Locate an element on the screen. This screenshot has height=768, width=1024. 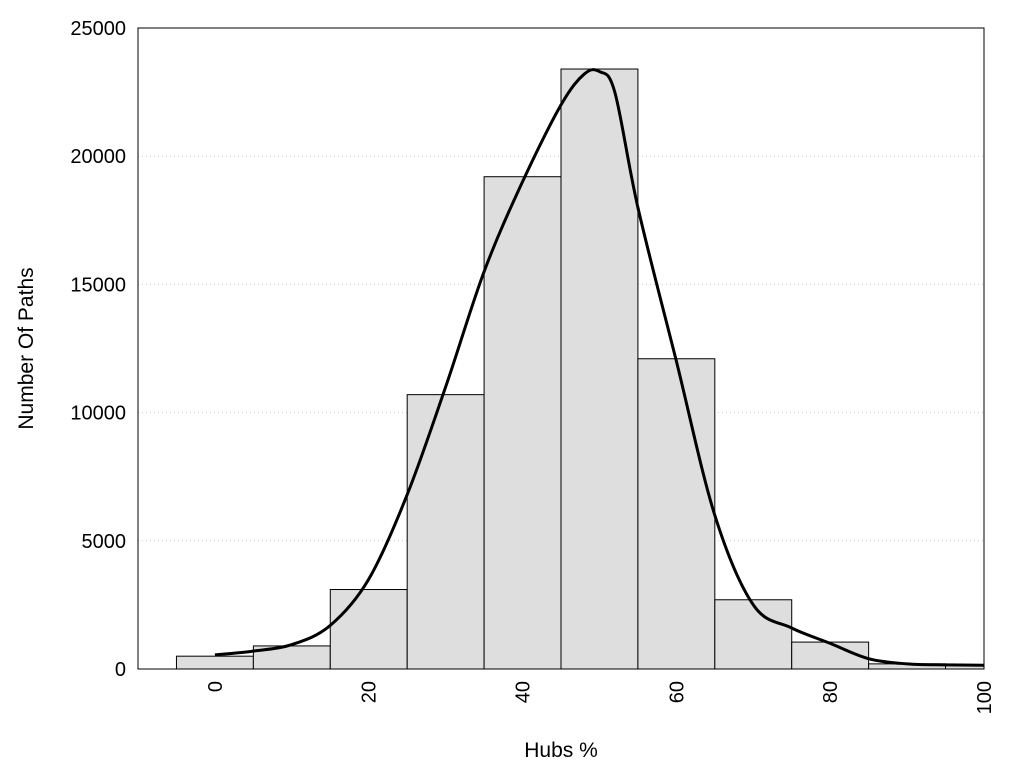
y-tick-label: 10000 is located at coordinates (98, 414).